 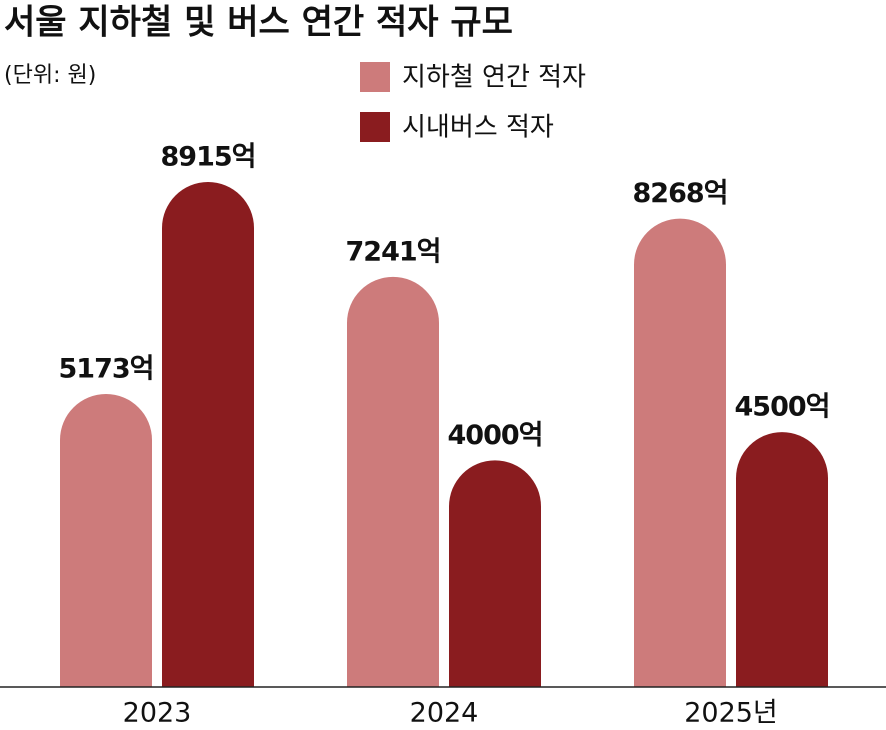 I want to click on legend-label: 시내버스 적자, so click(x=478, y=128).